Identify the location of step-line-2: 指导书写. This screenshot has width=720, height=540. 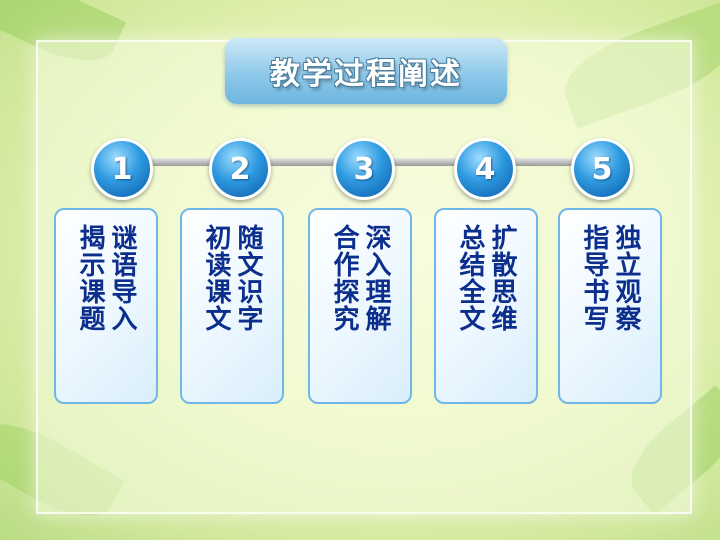
(594, 278).